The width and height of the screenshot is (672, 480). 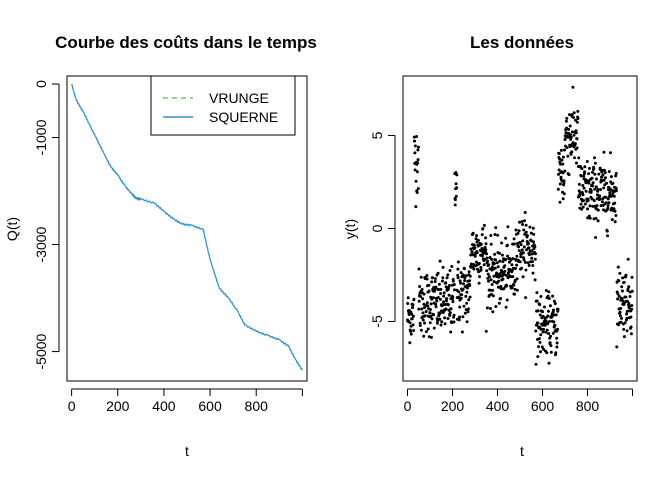 What do you see at coordinates (408, 406) in the screenshot?
I see `x-tick-label: 0` at bounding box center [408, 406].